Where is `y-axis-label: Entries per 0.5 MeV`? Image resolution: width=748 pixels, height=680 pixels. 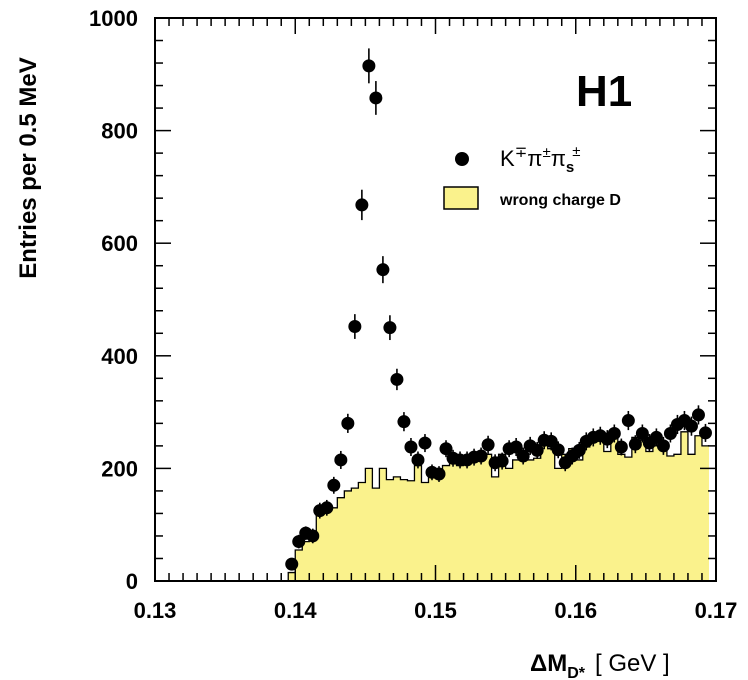
y-axis-label: Entries per 0.5 MeV is located at coordinates (28, 167).